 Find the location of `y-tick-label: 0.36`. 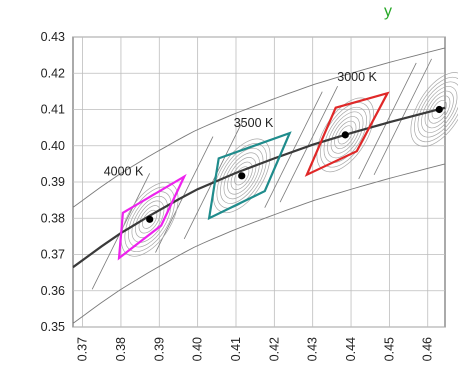

y-tick-label: 0.36 is located at coordinates (53, 291).